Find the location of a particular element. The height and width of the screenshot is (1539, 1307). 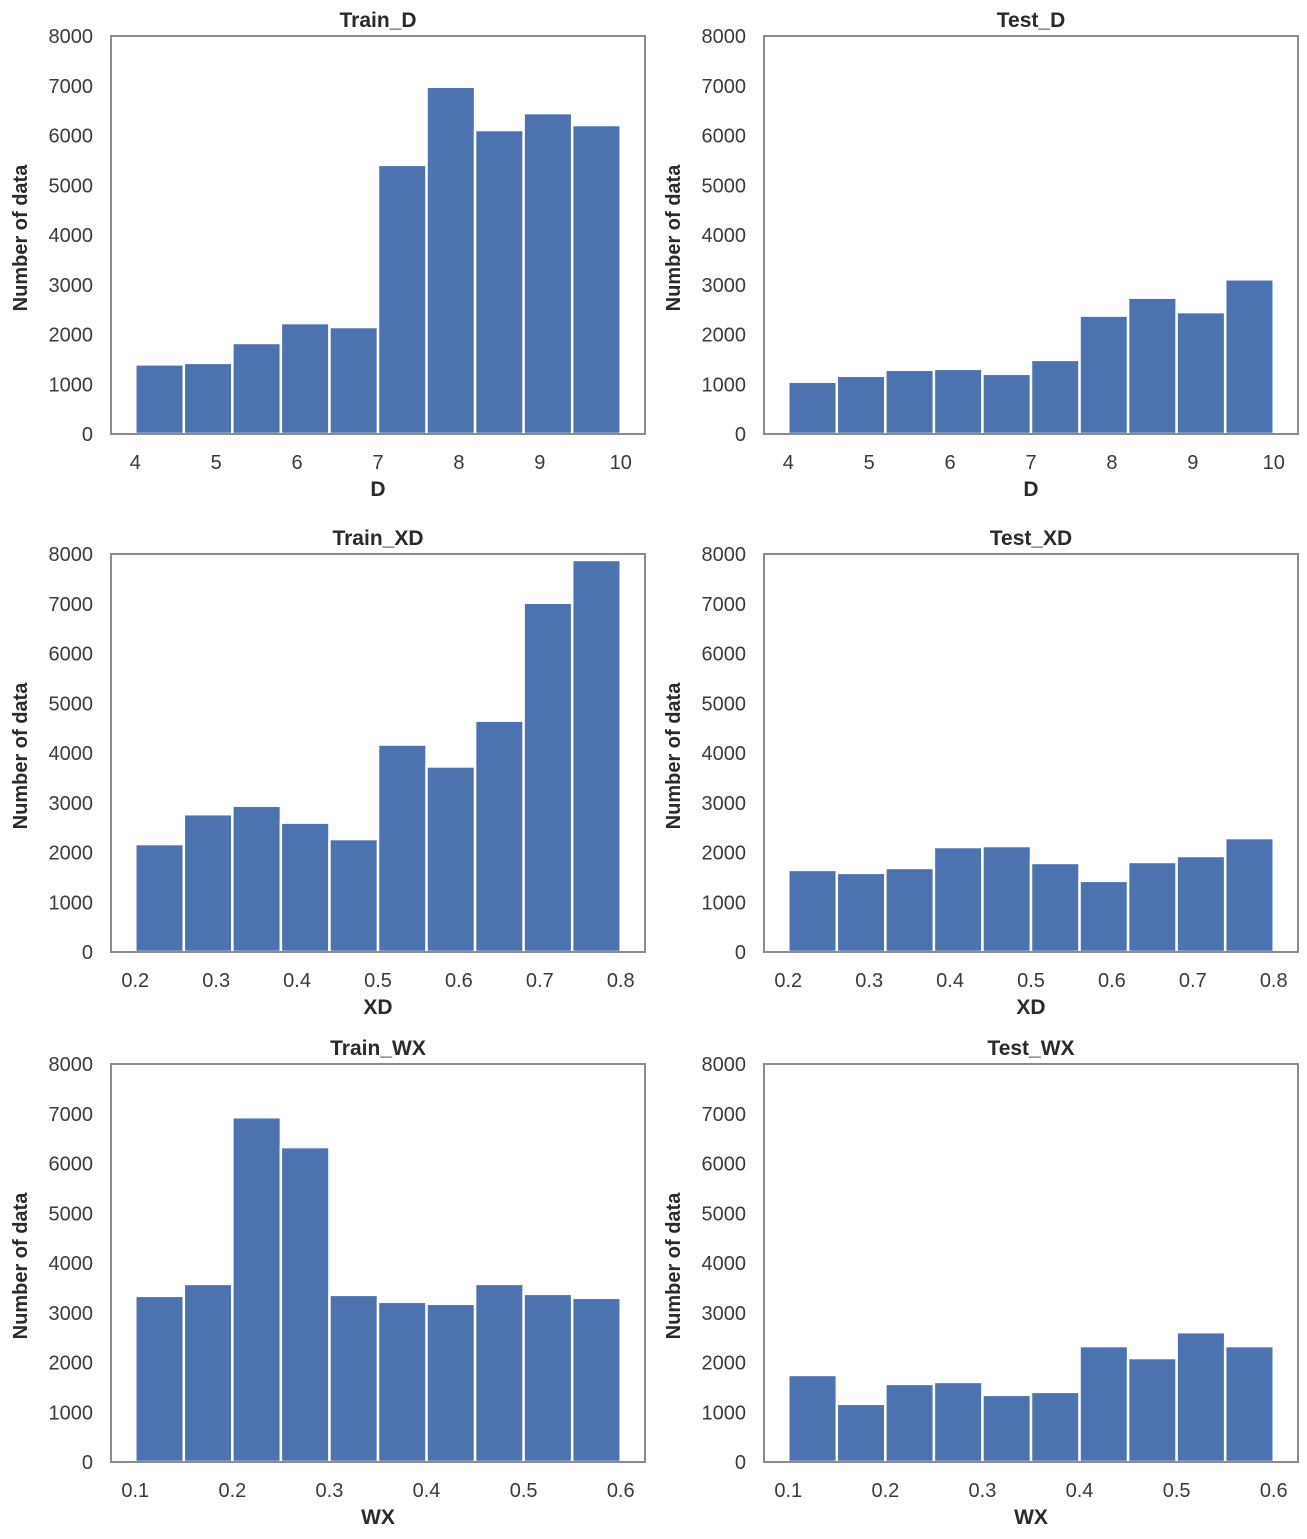

x-tick-label: 5 is located at coordinates (869, 463).